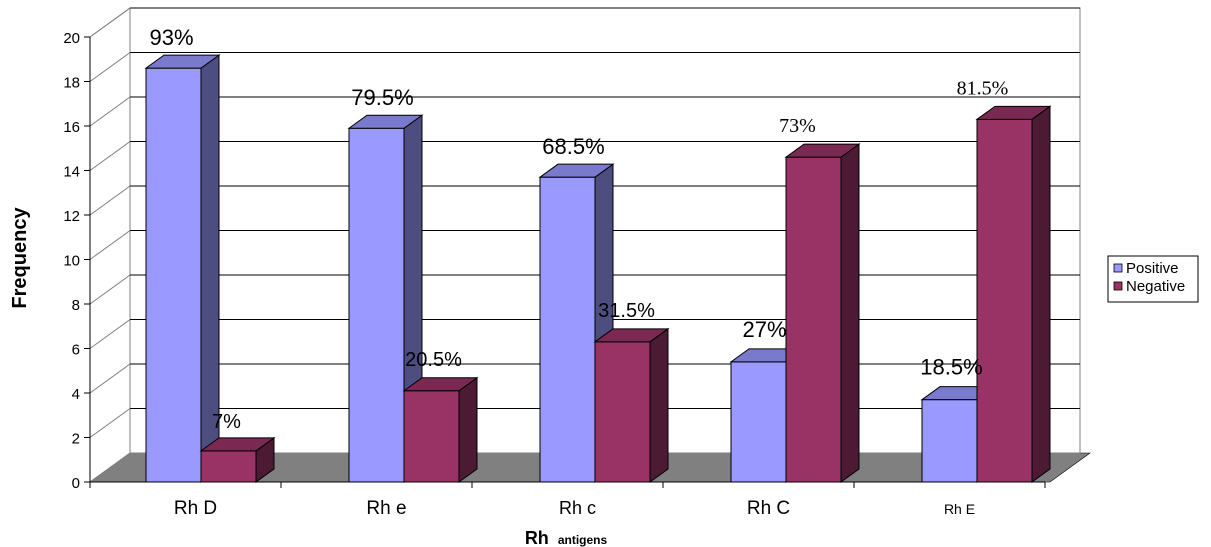 Image resolution: width=1211 pixels, height=547 pixels. What do you see at coordinates (71, 127) in the screenshot?
I see `y-tick-label: 16` at bounding box center [71, 127].